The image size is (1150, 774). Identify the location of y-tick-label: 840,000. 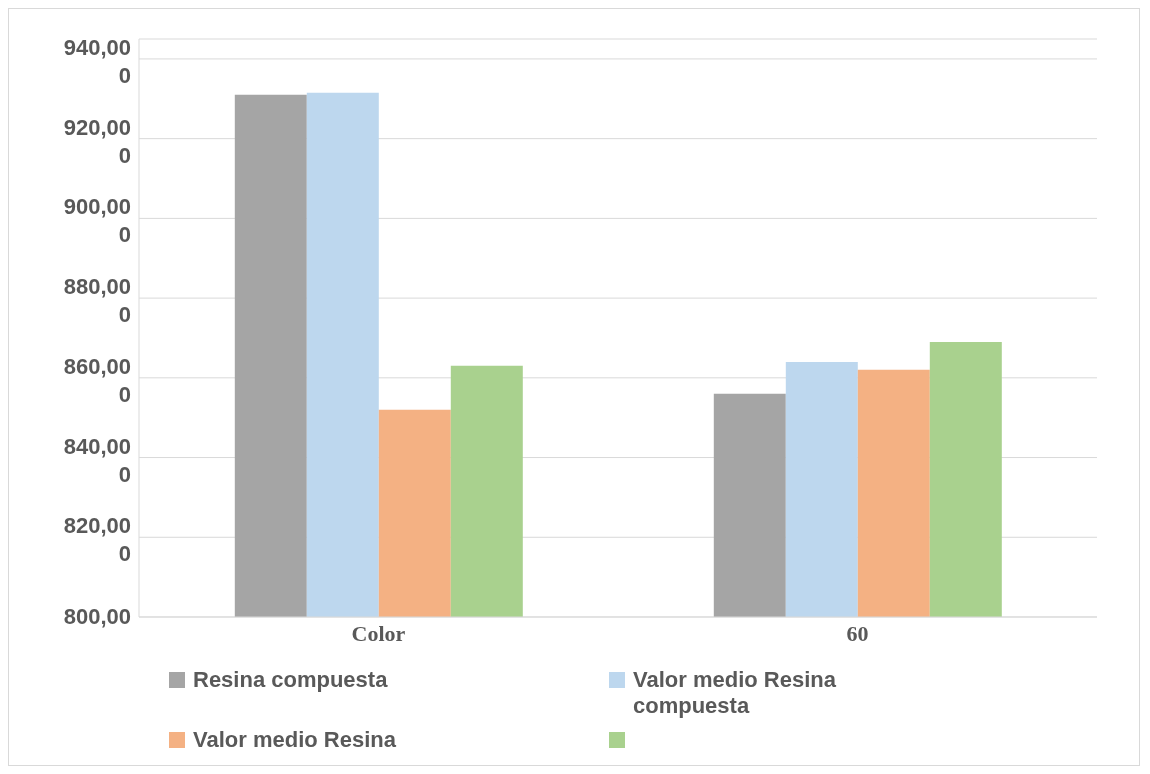
(97, 460).